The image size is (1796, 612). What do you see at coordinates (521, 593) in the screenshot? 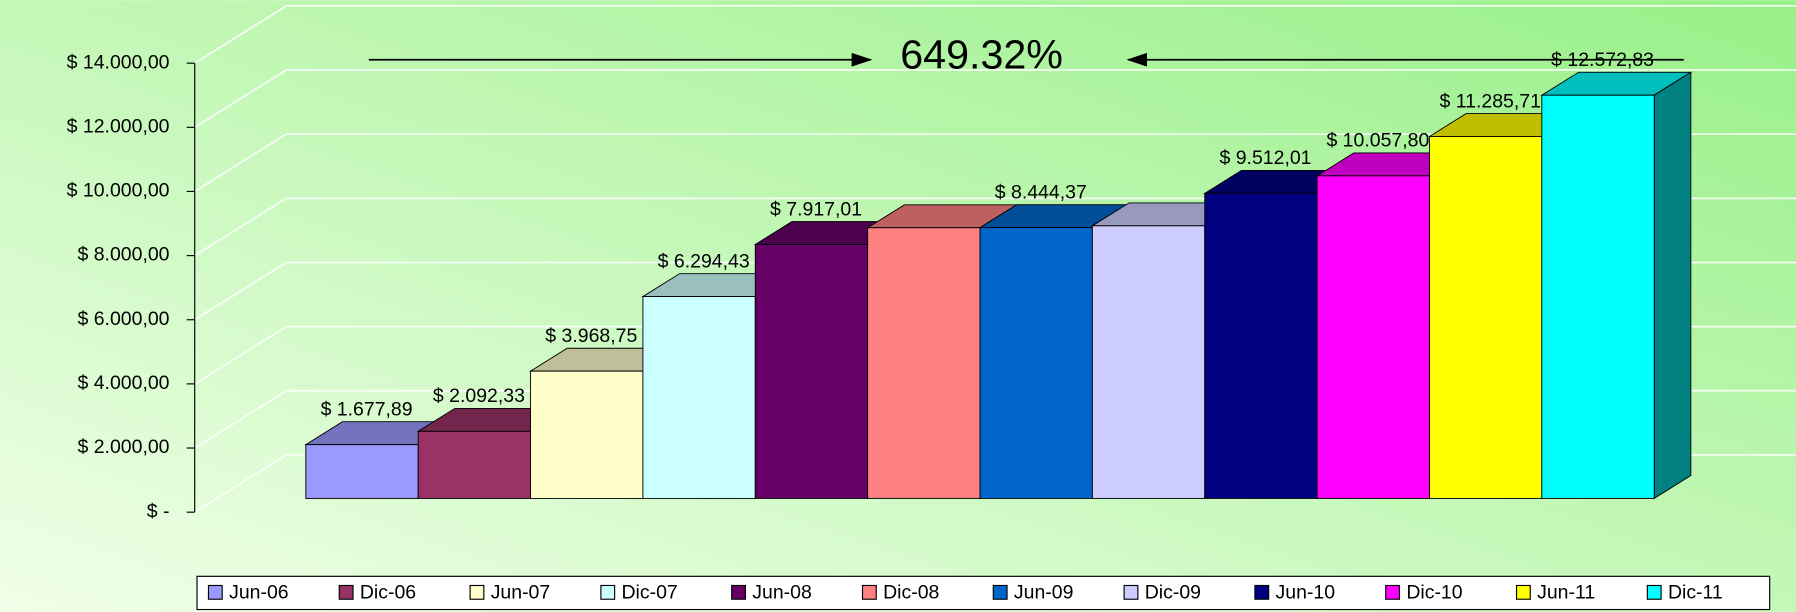
I see `legend-label: Jun-07` at bounding box center [521, 593].